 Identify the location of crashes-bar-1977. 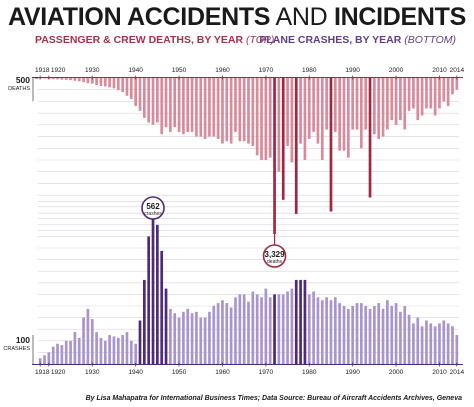
(296, 321).